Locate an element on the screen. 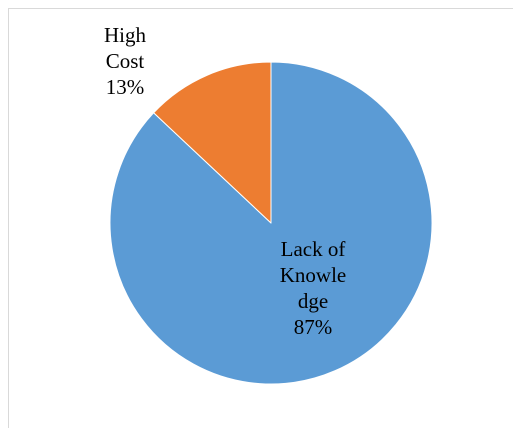  label-line: dge is located at coordinates (313, 301).